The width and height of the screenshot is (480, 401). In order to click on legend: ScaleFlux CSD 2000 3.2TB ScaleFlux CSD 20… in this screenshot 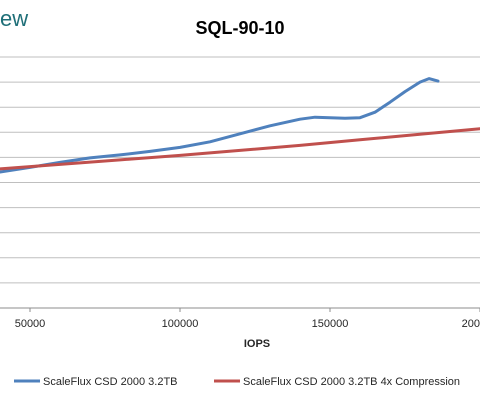, I will do `click(237, 382)`.